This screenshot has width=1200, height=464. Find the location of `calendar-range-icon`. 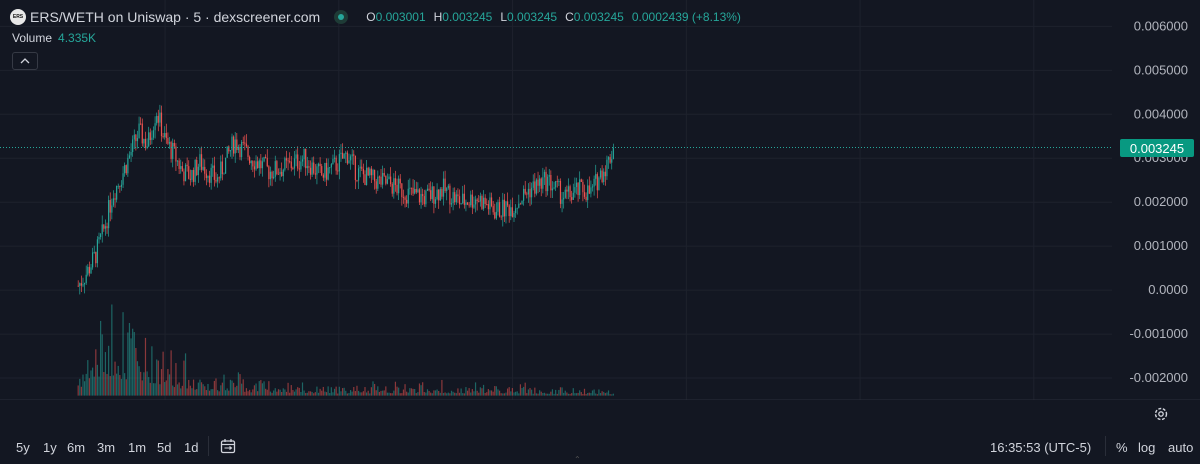

calendar-range-icon is located at coordinates (228, 446).